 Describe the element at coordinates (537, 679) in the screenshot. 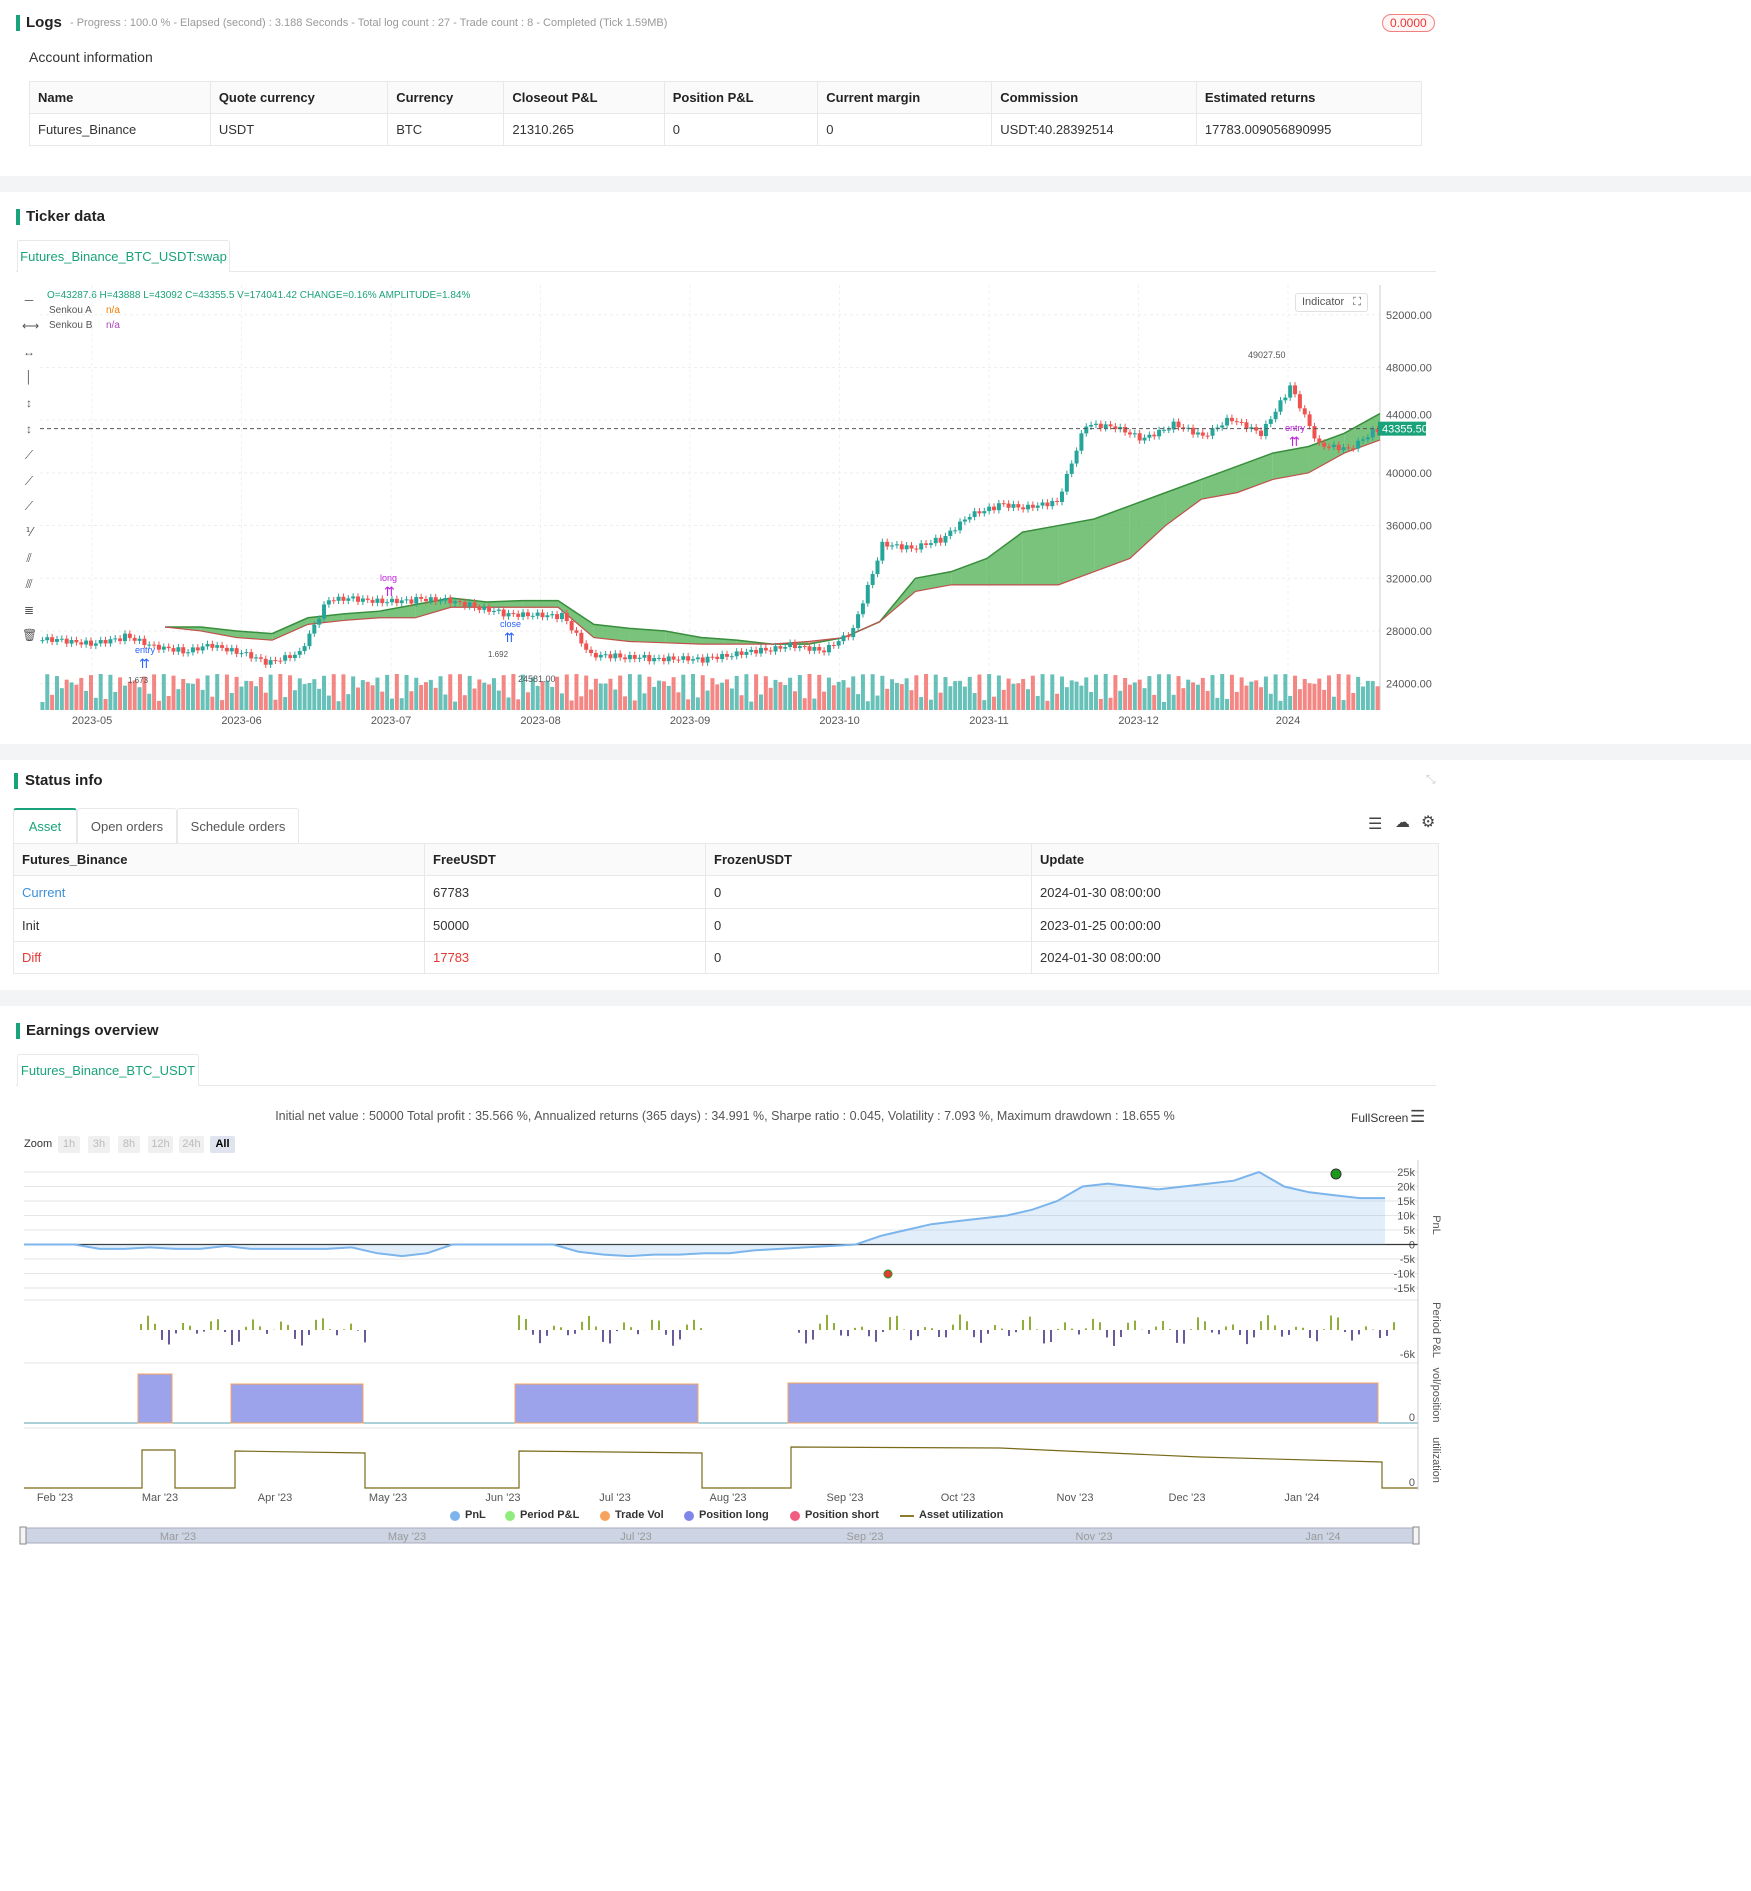

I see `low-label: 24581.00` at that location.